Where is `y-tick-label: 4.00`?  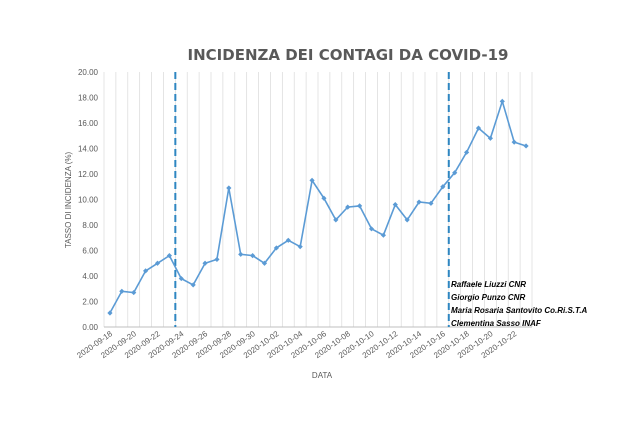 y-tick-label: 4.00 is located at coordinates (90, 276).